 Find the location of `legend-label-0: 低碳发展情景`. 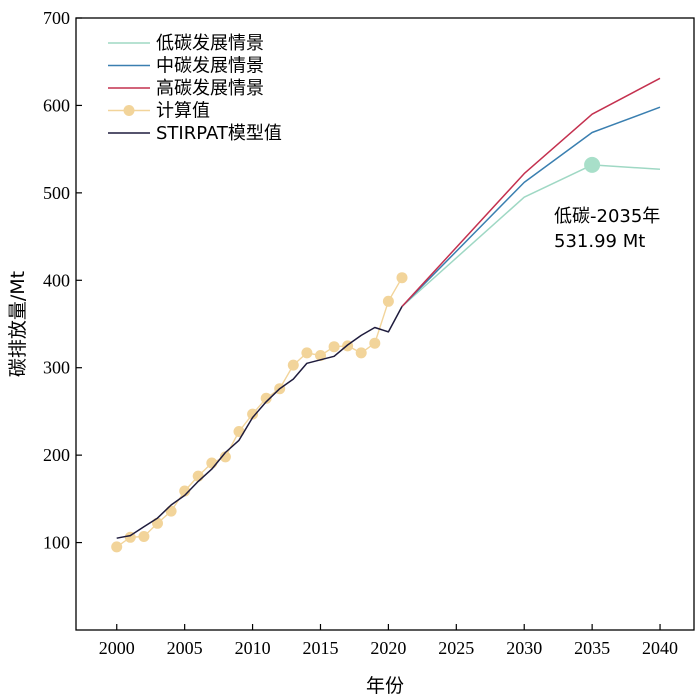

legend-label-0: 低碳发展情景 is located at coordinates (210, 43).